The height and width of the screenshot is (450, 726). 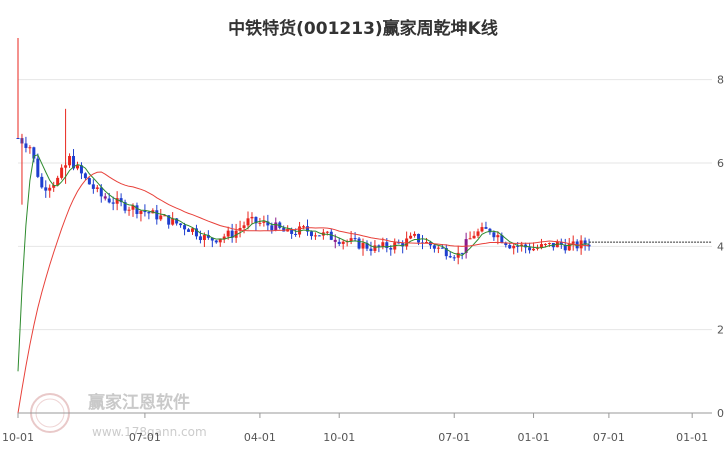 What do you see at coordinates (260, 437) in the screenshot?
I see `x-tick-label: 04-01` at bounding box center [260, 437].